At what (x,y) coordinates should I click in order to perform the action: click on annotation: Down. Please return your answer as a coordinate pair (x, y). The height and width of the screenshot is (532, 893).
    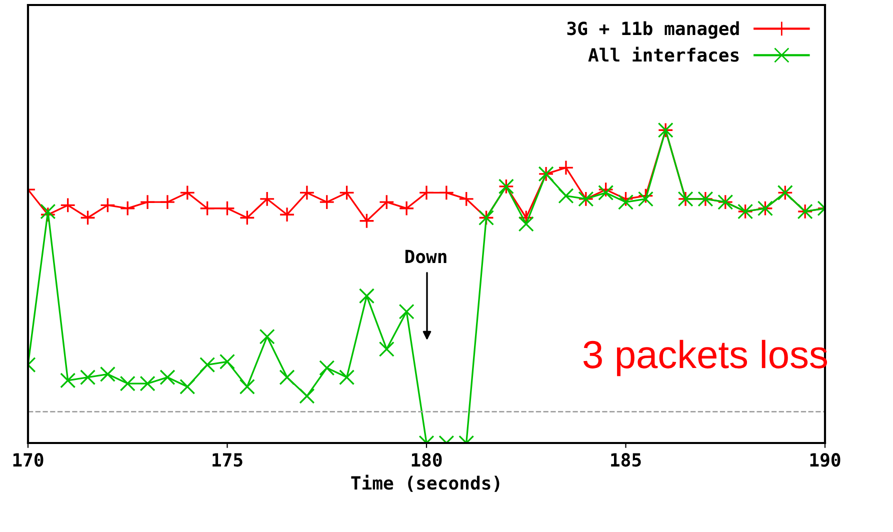
    Looking at the image, I should click on (425, 257).